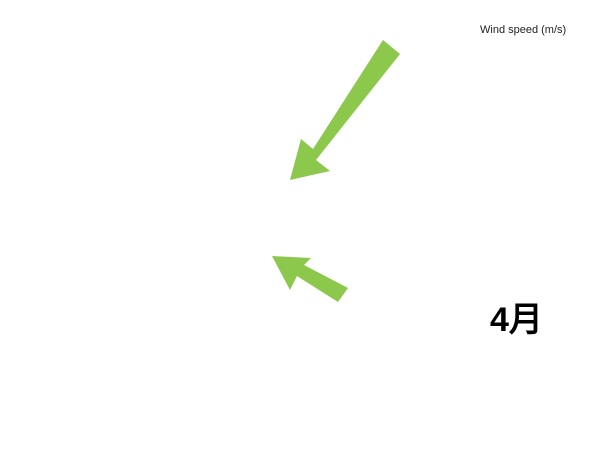  I want to click on annotation: 4月, so click(516, 320).